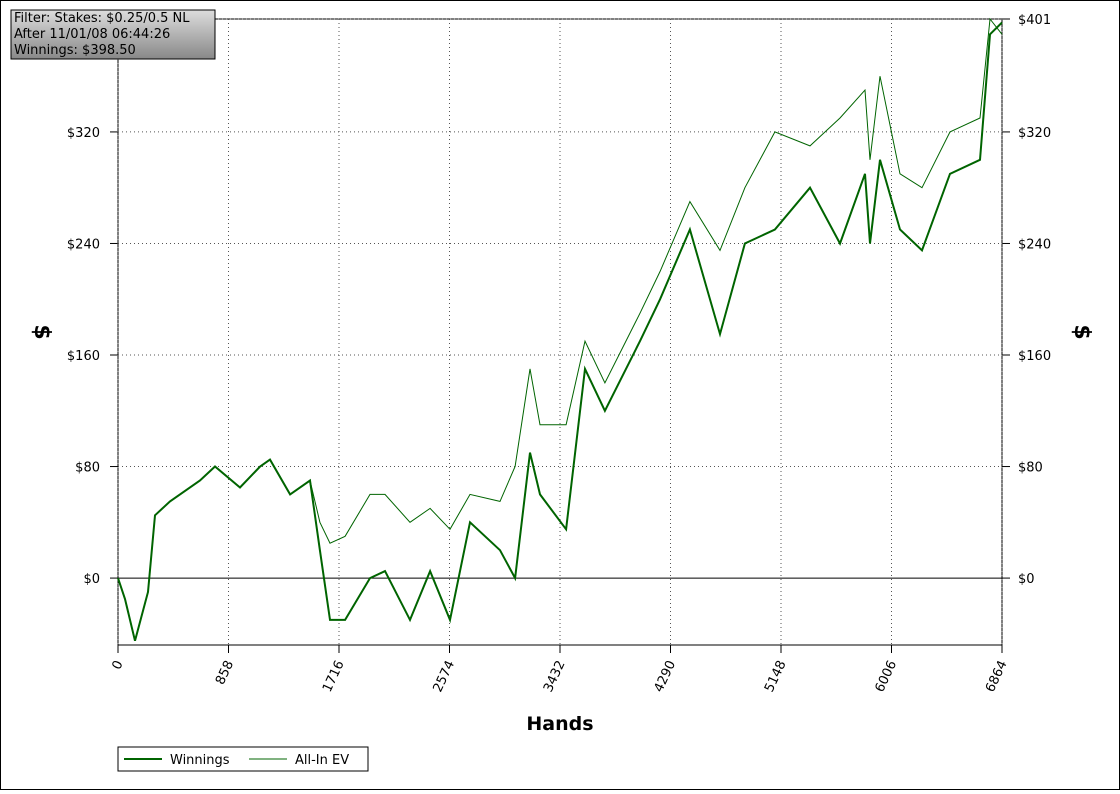  What do you see at coordinates (83, 356) in the screenshot?
I see `y-tick-label: $160` at bounding box center [83, 356].